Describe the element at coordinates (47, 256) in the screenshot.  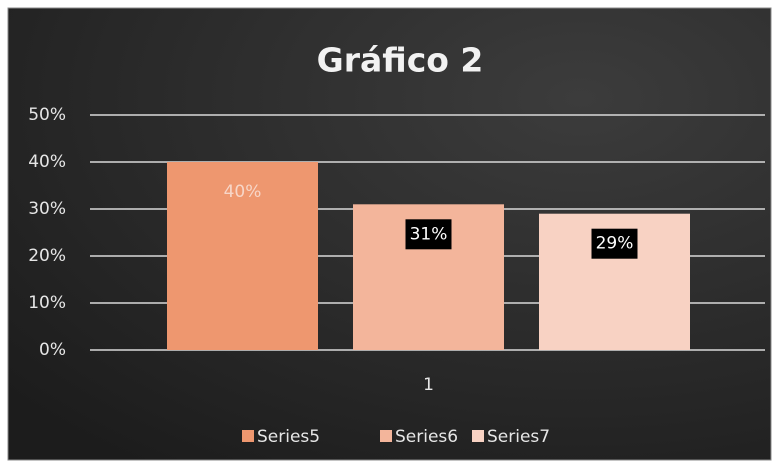
I see `y-tick-label: 20%` at that location.